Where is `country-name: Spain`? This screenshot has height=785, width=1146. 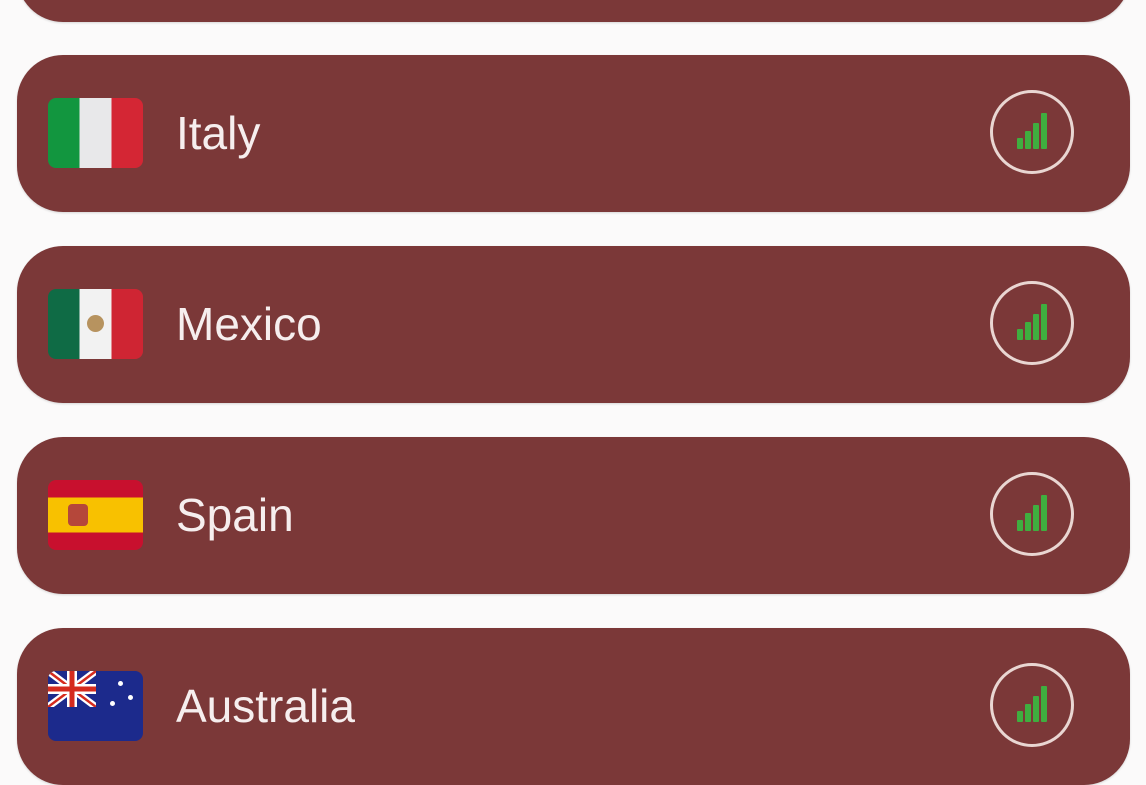
country-name: Spain is located at coordinates (235, 515).